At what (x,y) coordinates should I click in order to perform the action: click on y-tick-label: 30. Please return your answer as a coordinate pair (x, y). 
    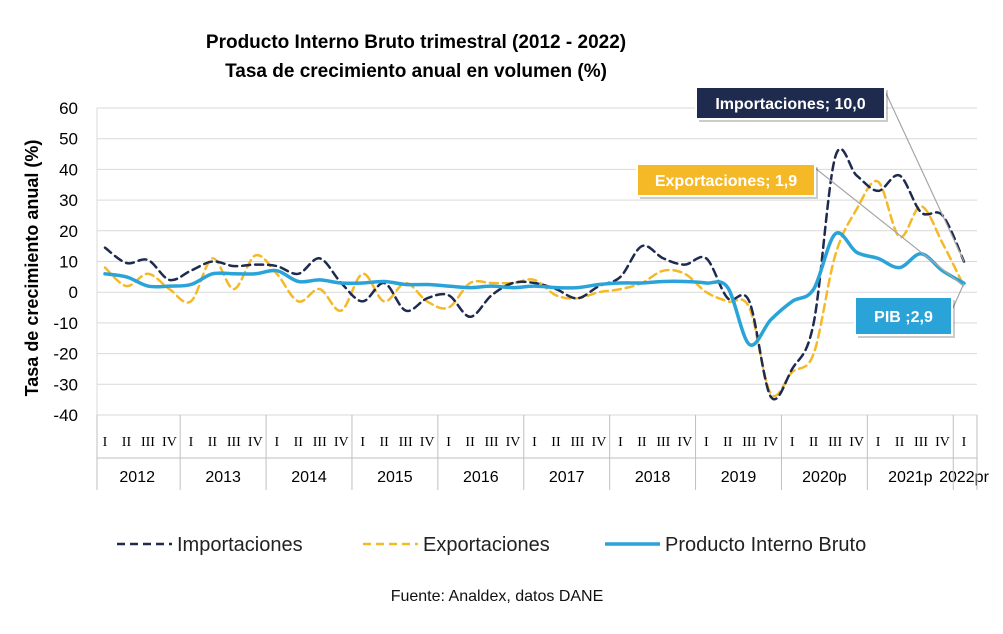
    Looking at the image, I should click on (68, 200).